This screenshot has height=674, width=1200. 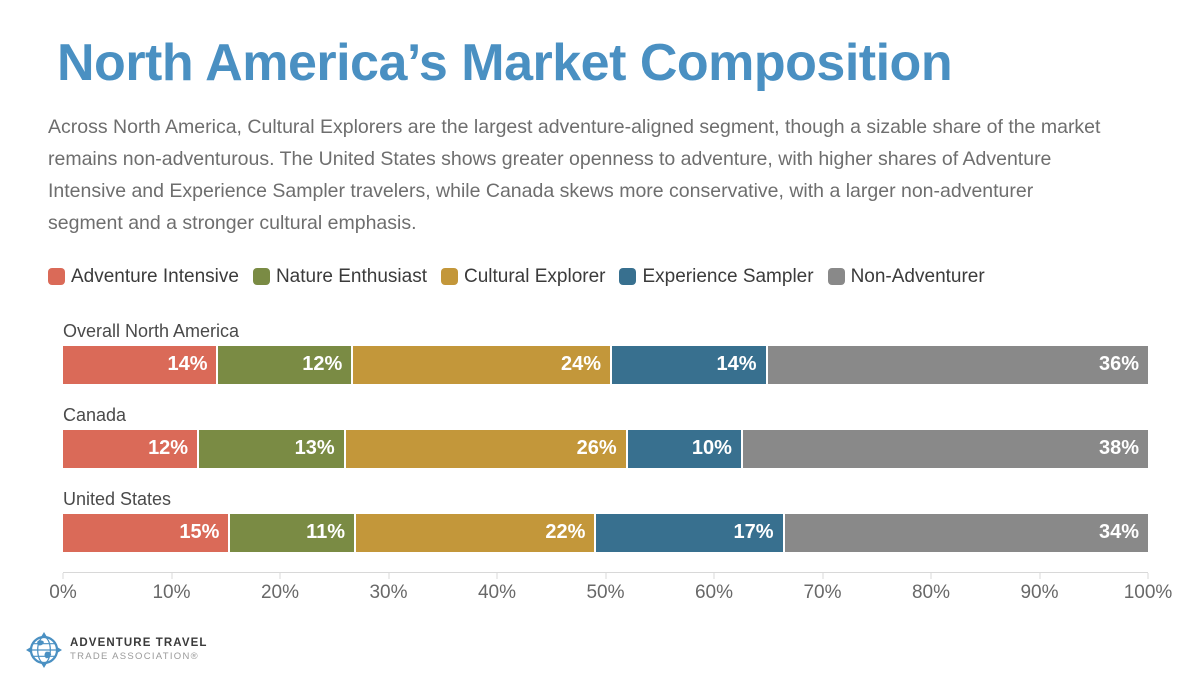 I want to click on legend-item: Adventure Intensive, so click(x=143, y=277).